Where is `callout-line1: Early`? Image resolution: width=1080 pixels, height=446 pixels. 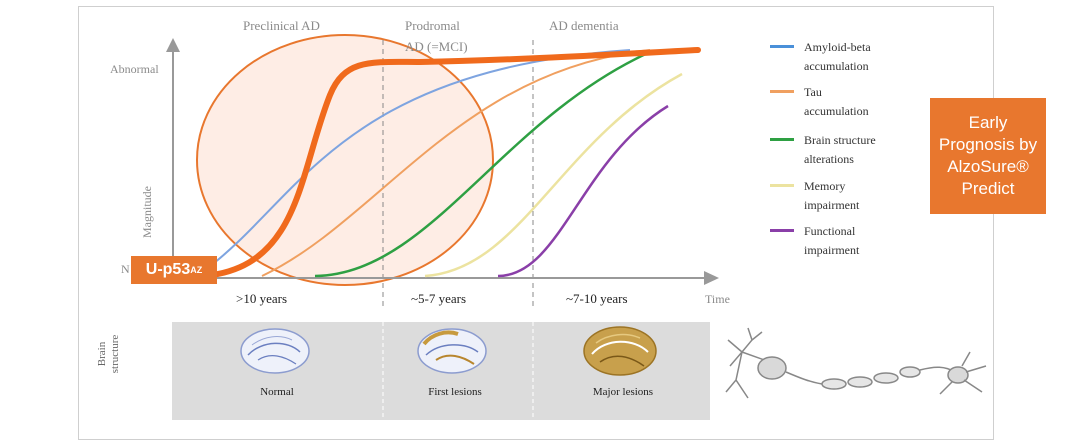
callout-line1: Early is located at coordinates (988, 122).